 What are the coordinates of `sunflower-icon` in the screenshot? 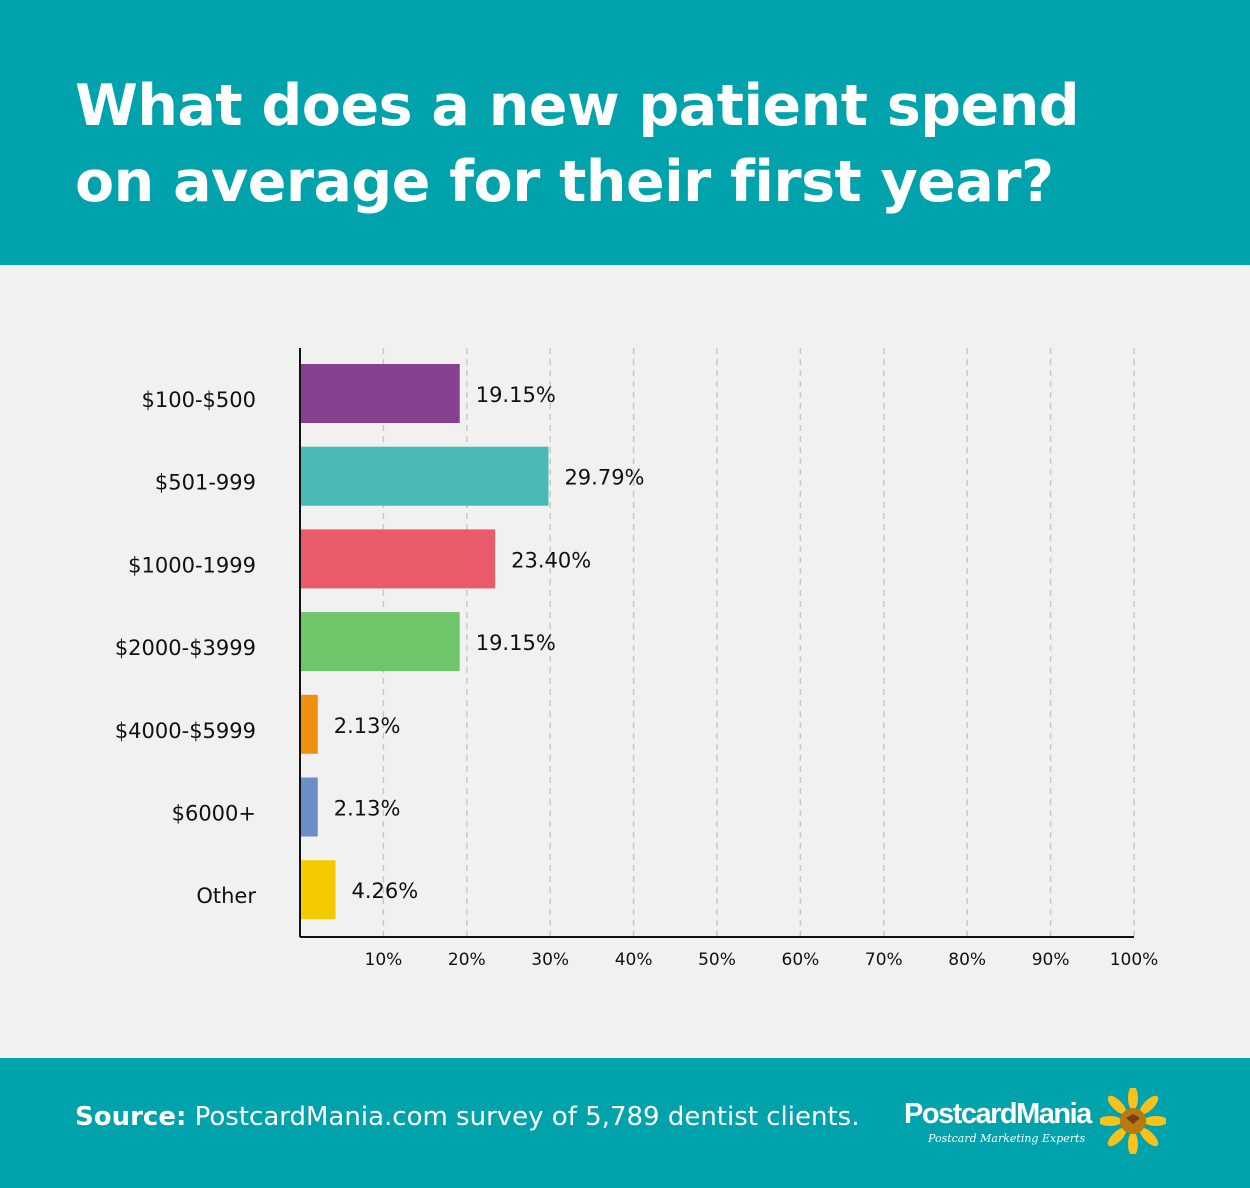 It's located at (1133, 1121).